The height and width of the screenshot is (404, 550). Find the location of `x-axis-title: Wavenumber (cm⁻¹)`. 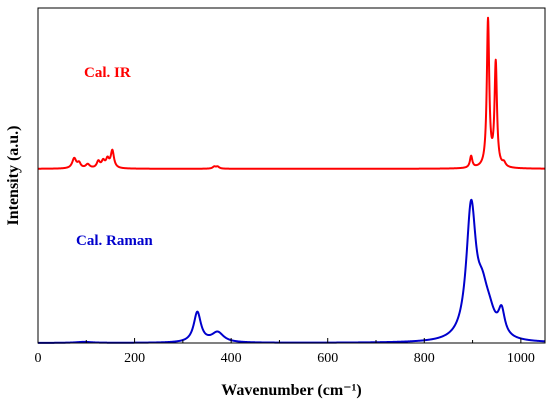

x-axis-title: Wavenumber (cm⁻¹) is located at coordinates (291, 390).